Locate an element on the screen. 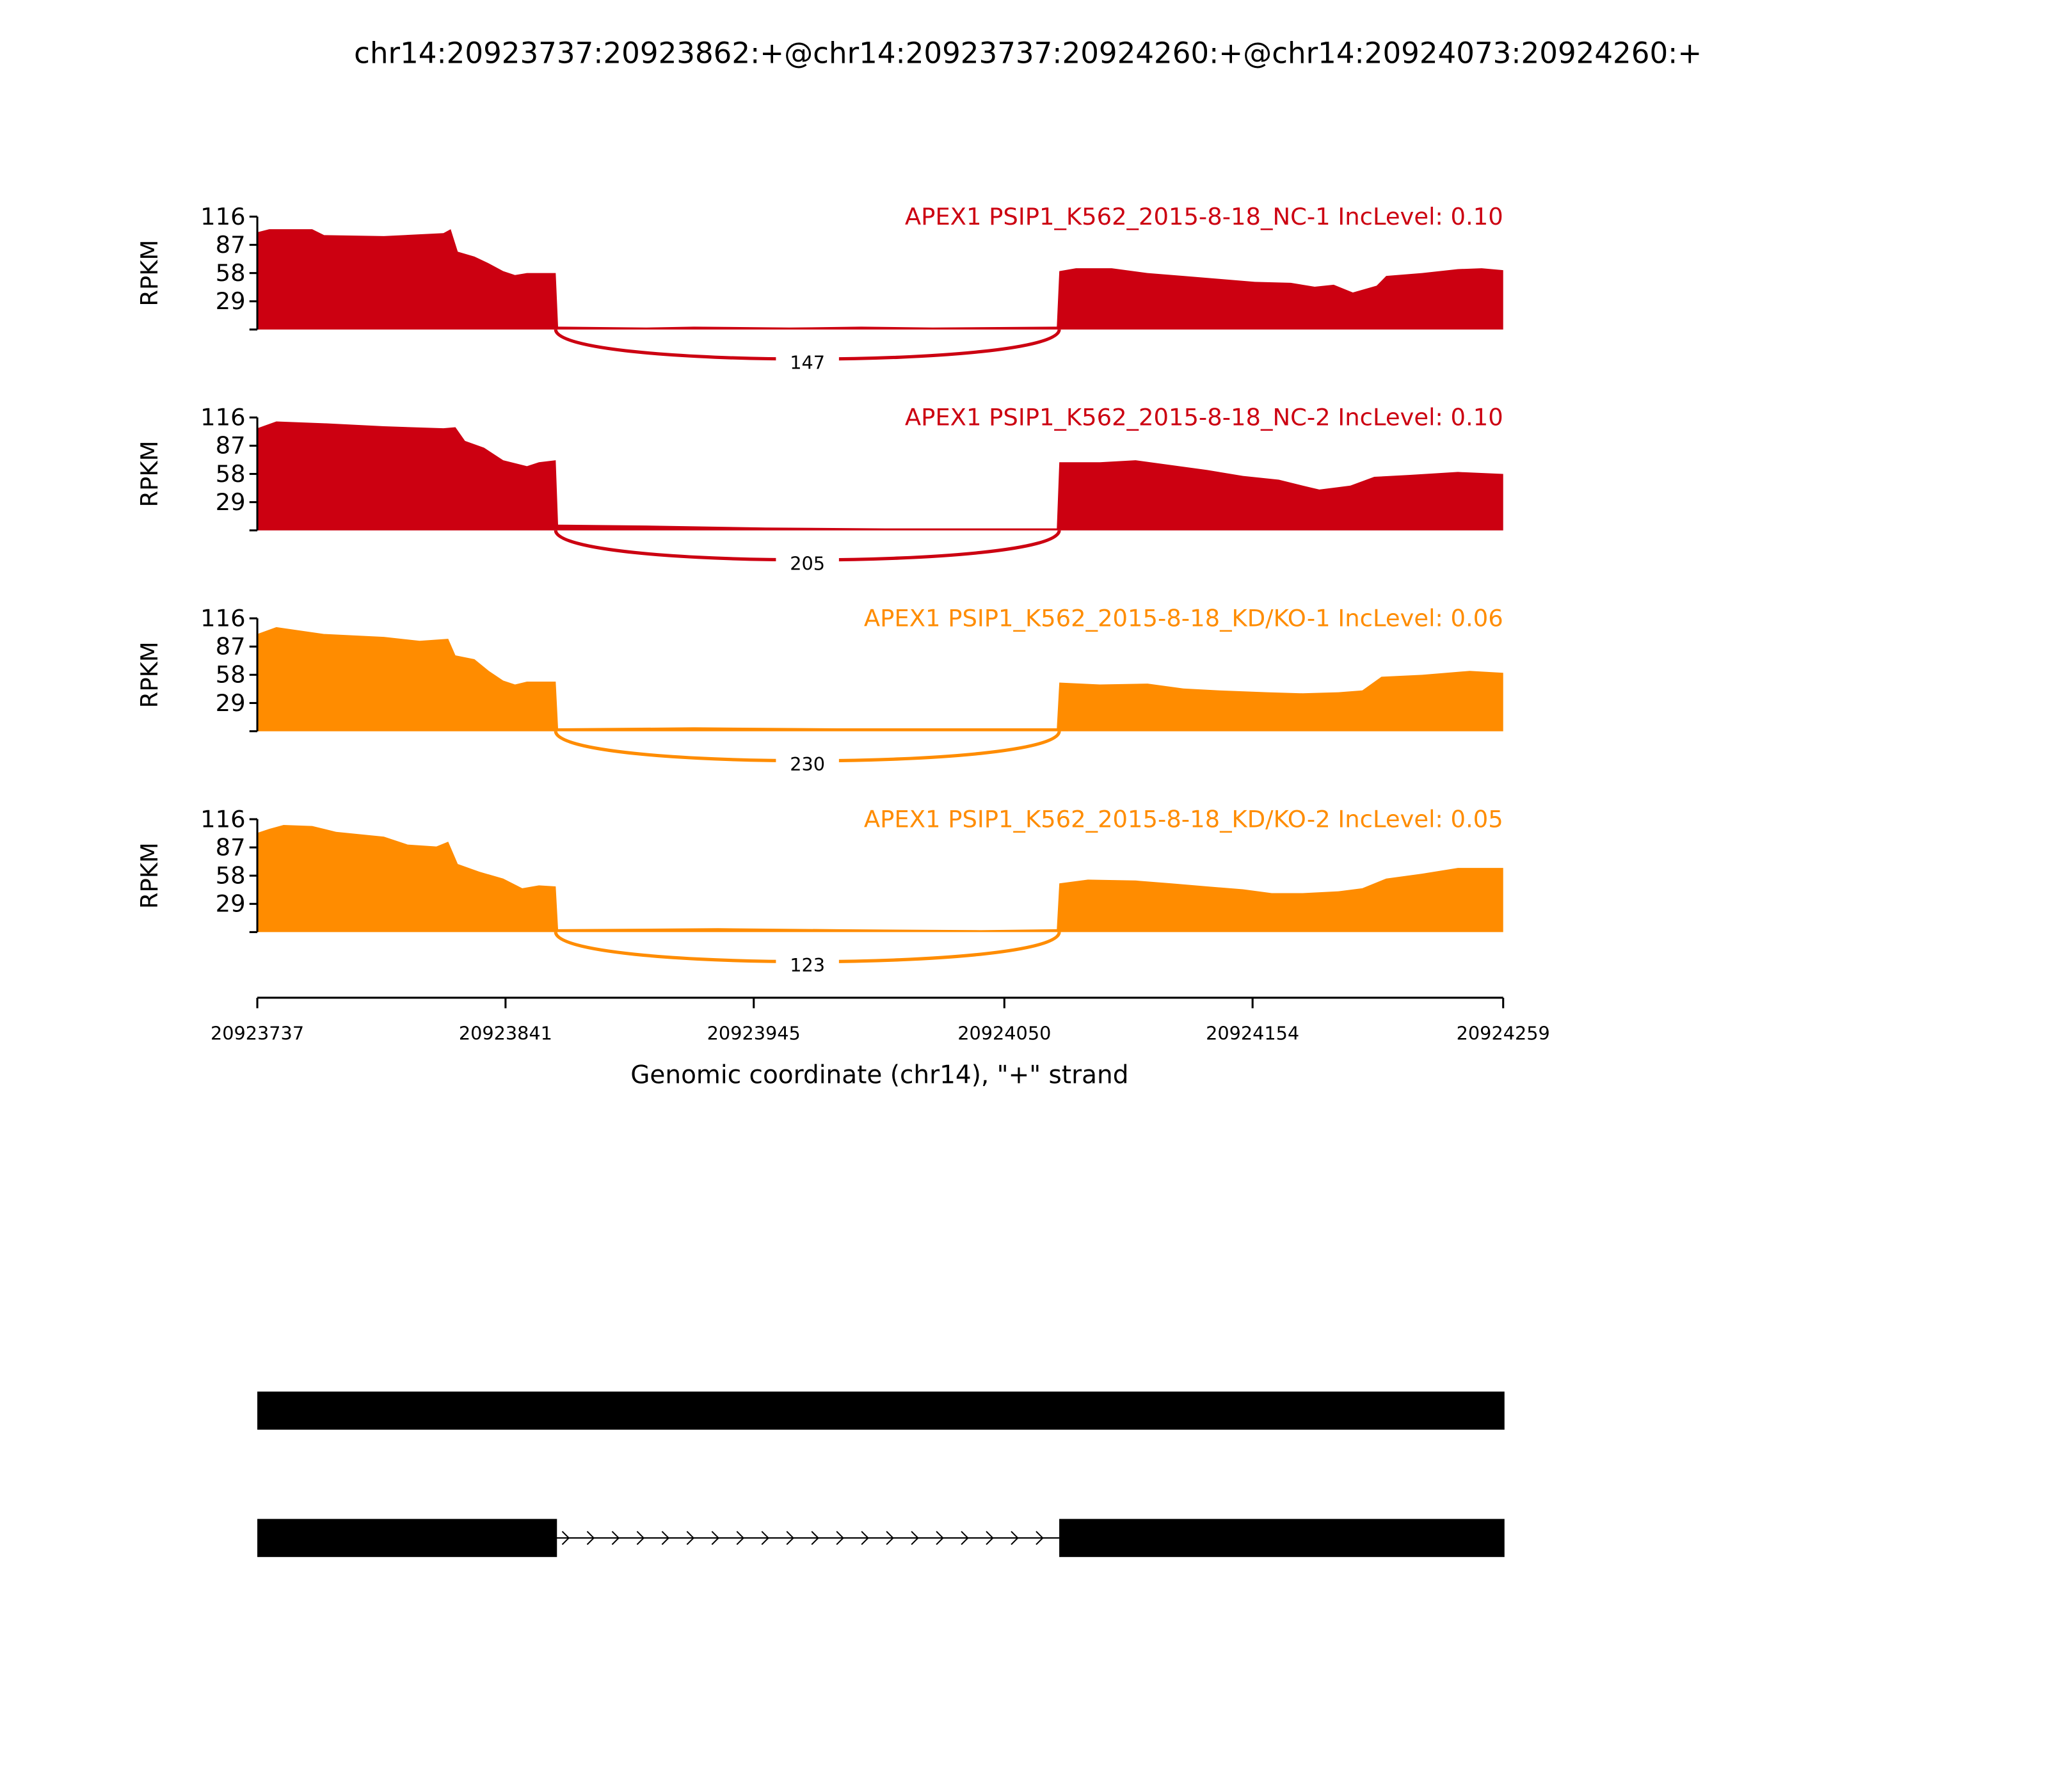  x-tick-label: 20924154 is located at coordinates (1252, 1033).